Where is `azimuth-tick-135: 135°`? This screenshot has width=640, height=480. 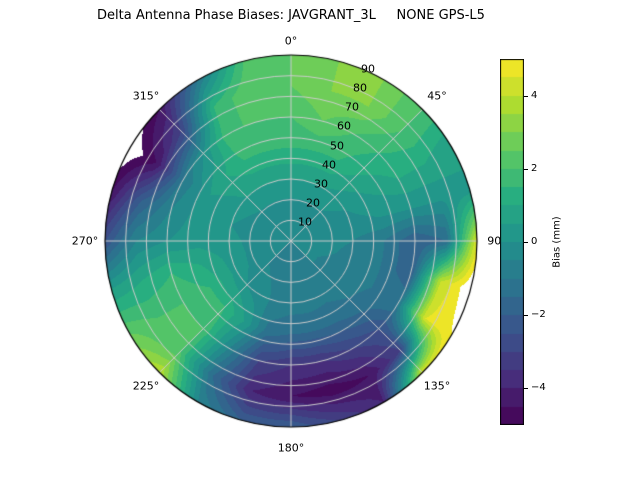
azimuth-tick-135: 135° is located at coordinates (437, 386).